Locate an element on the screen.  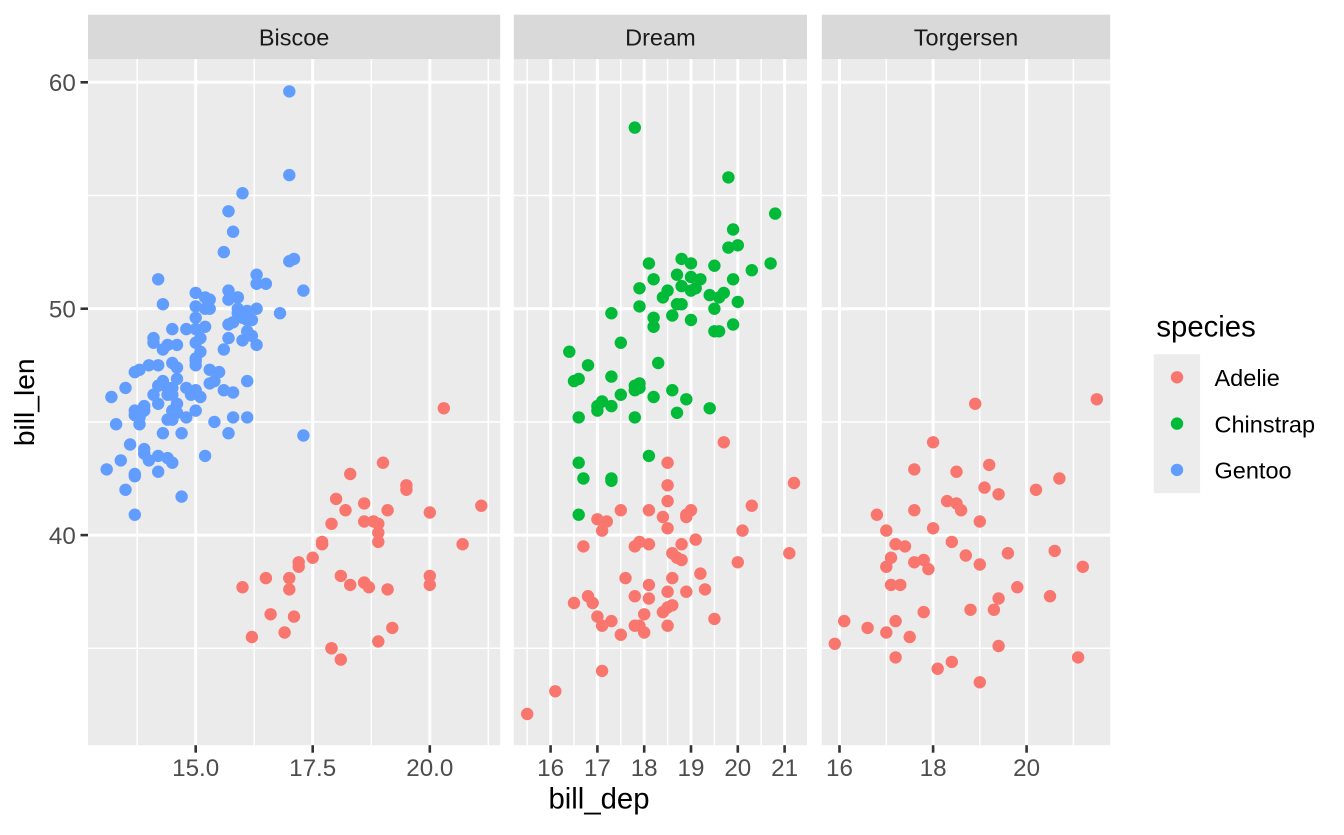
svg-text: 17.5 is located at coordinates (312, 768).